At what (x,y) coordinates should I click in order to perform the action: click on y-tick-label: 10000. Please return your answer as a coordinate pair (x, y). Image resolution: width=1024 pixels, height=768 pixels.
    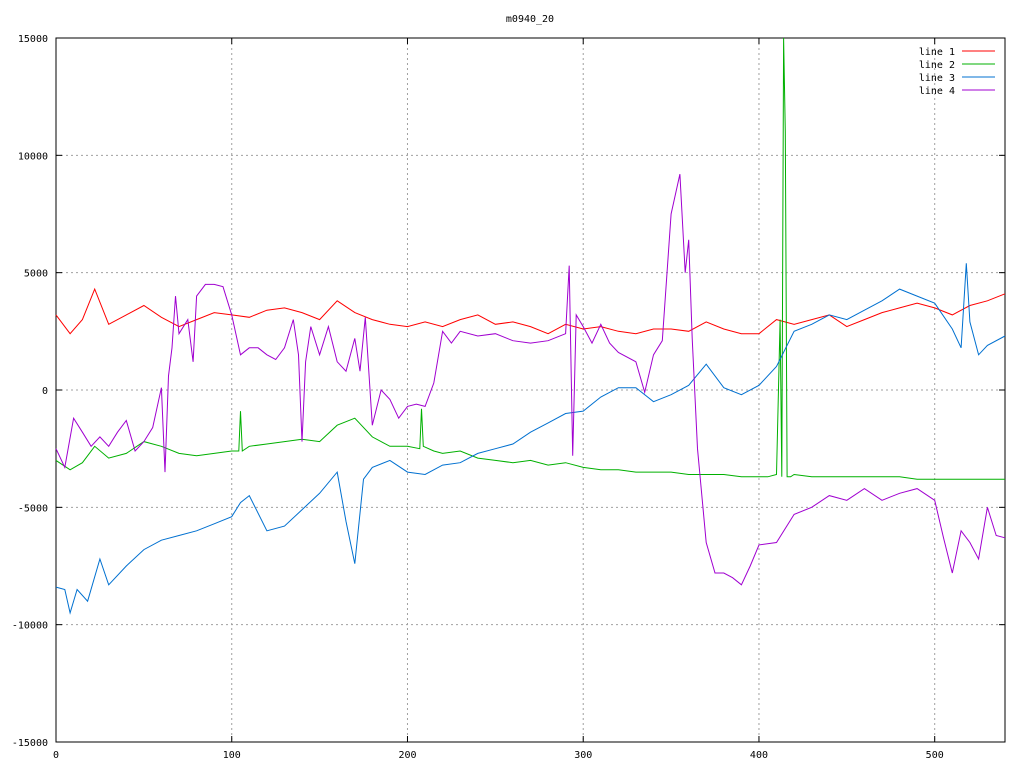
    Looking at the image, I should click on (33, 156).